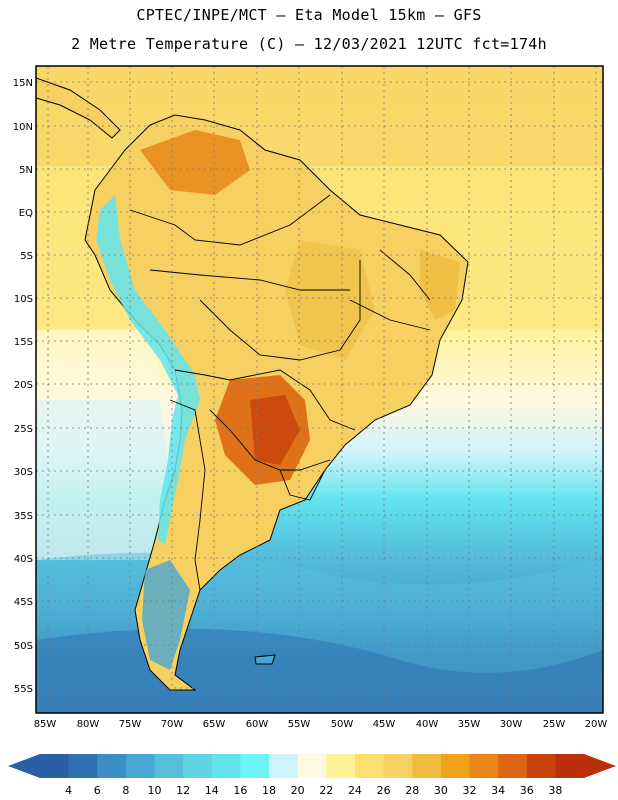  I want to click on legend-value-label: 30, so click(441, 790).